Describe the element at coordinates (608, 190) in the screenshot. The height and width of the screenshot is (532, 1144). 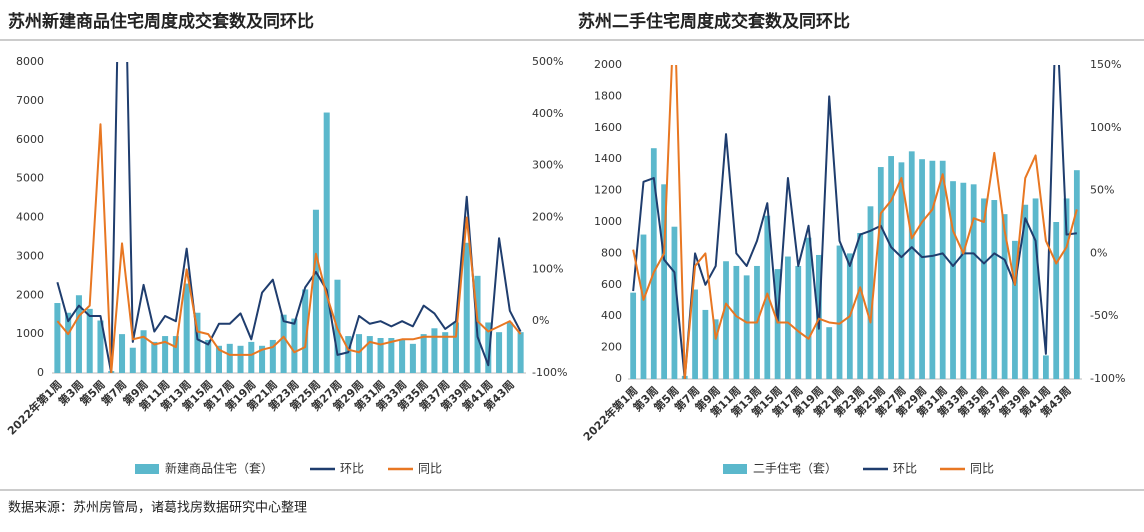
I see `y-tick-label: 1200` at that location.